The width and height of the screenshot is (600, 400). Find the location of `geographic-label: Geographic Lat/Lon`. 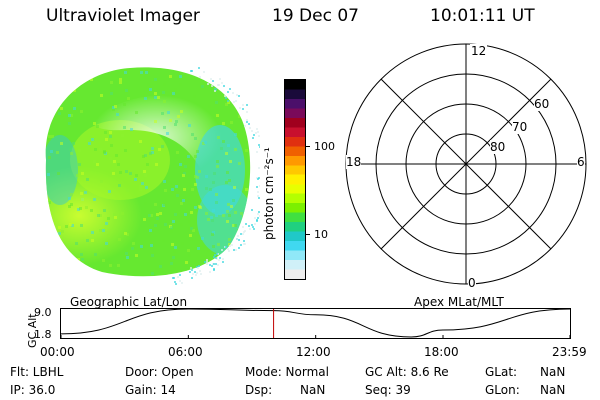

geographic-label: Geographic Lat/Lon is located at coordinates (129, 302).